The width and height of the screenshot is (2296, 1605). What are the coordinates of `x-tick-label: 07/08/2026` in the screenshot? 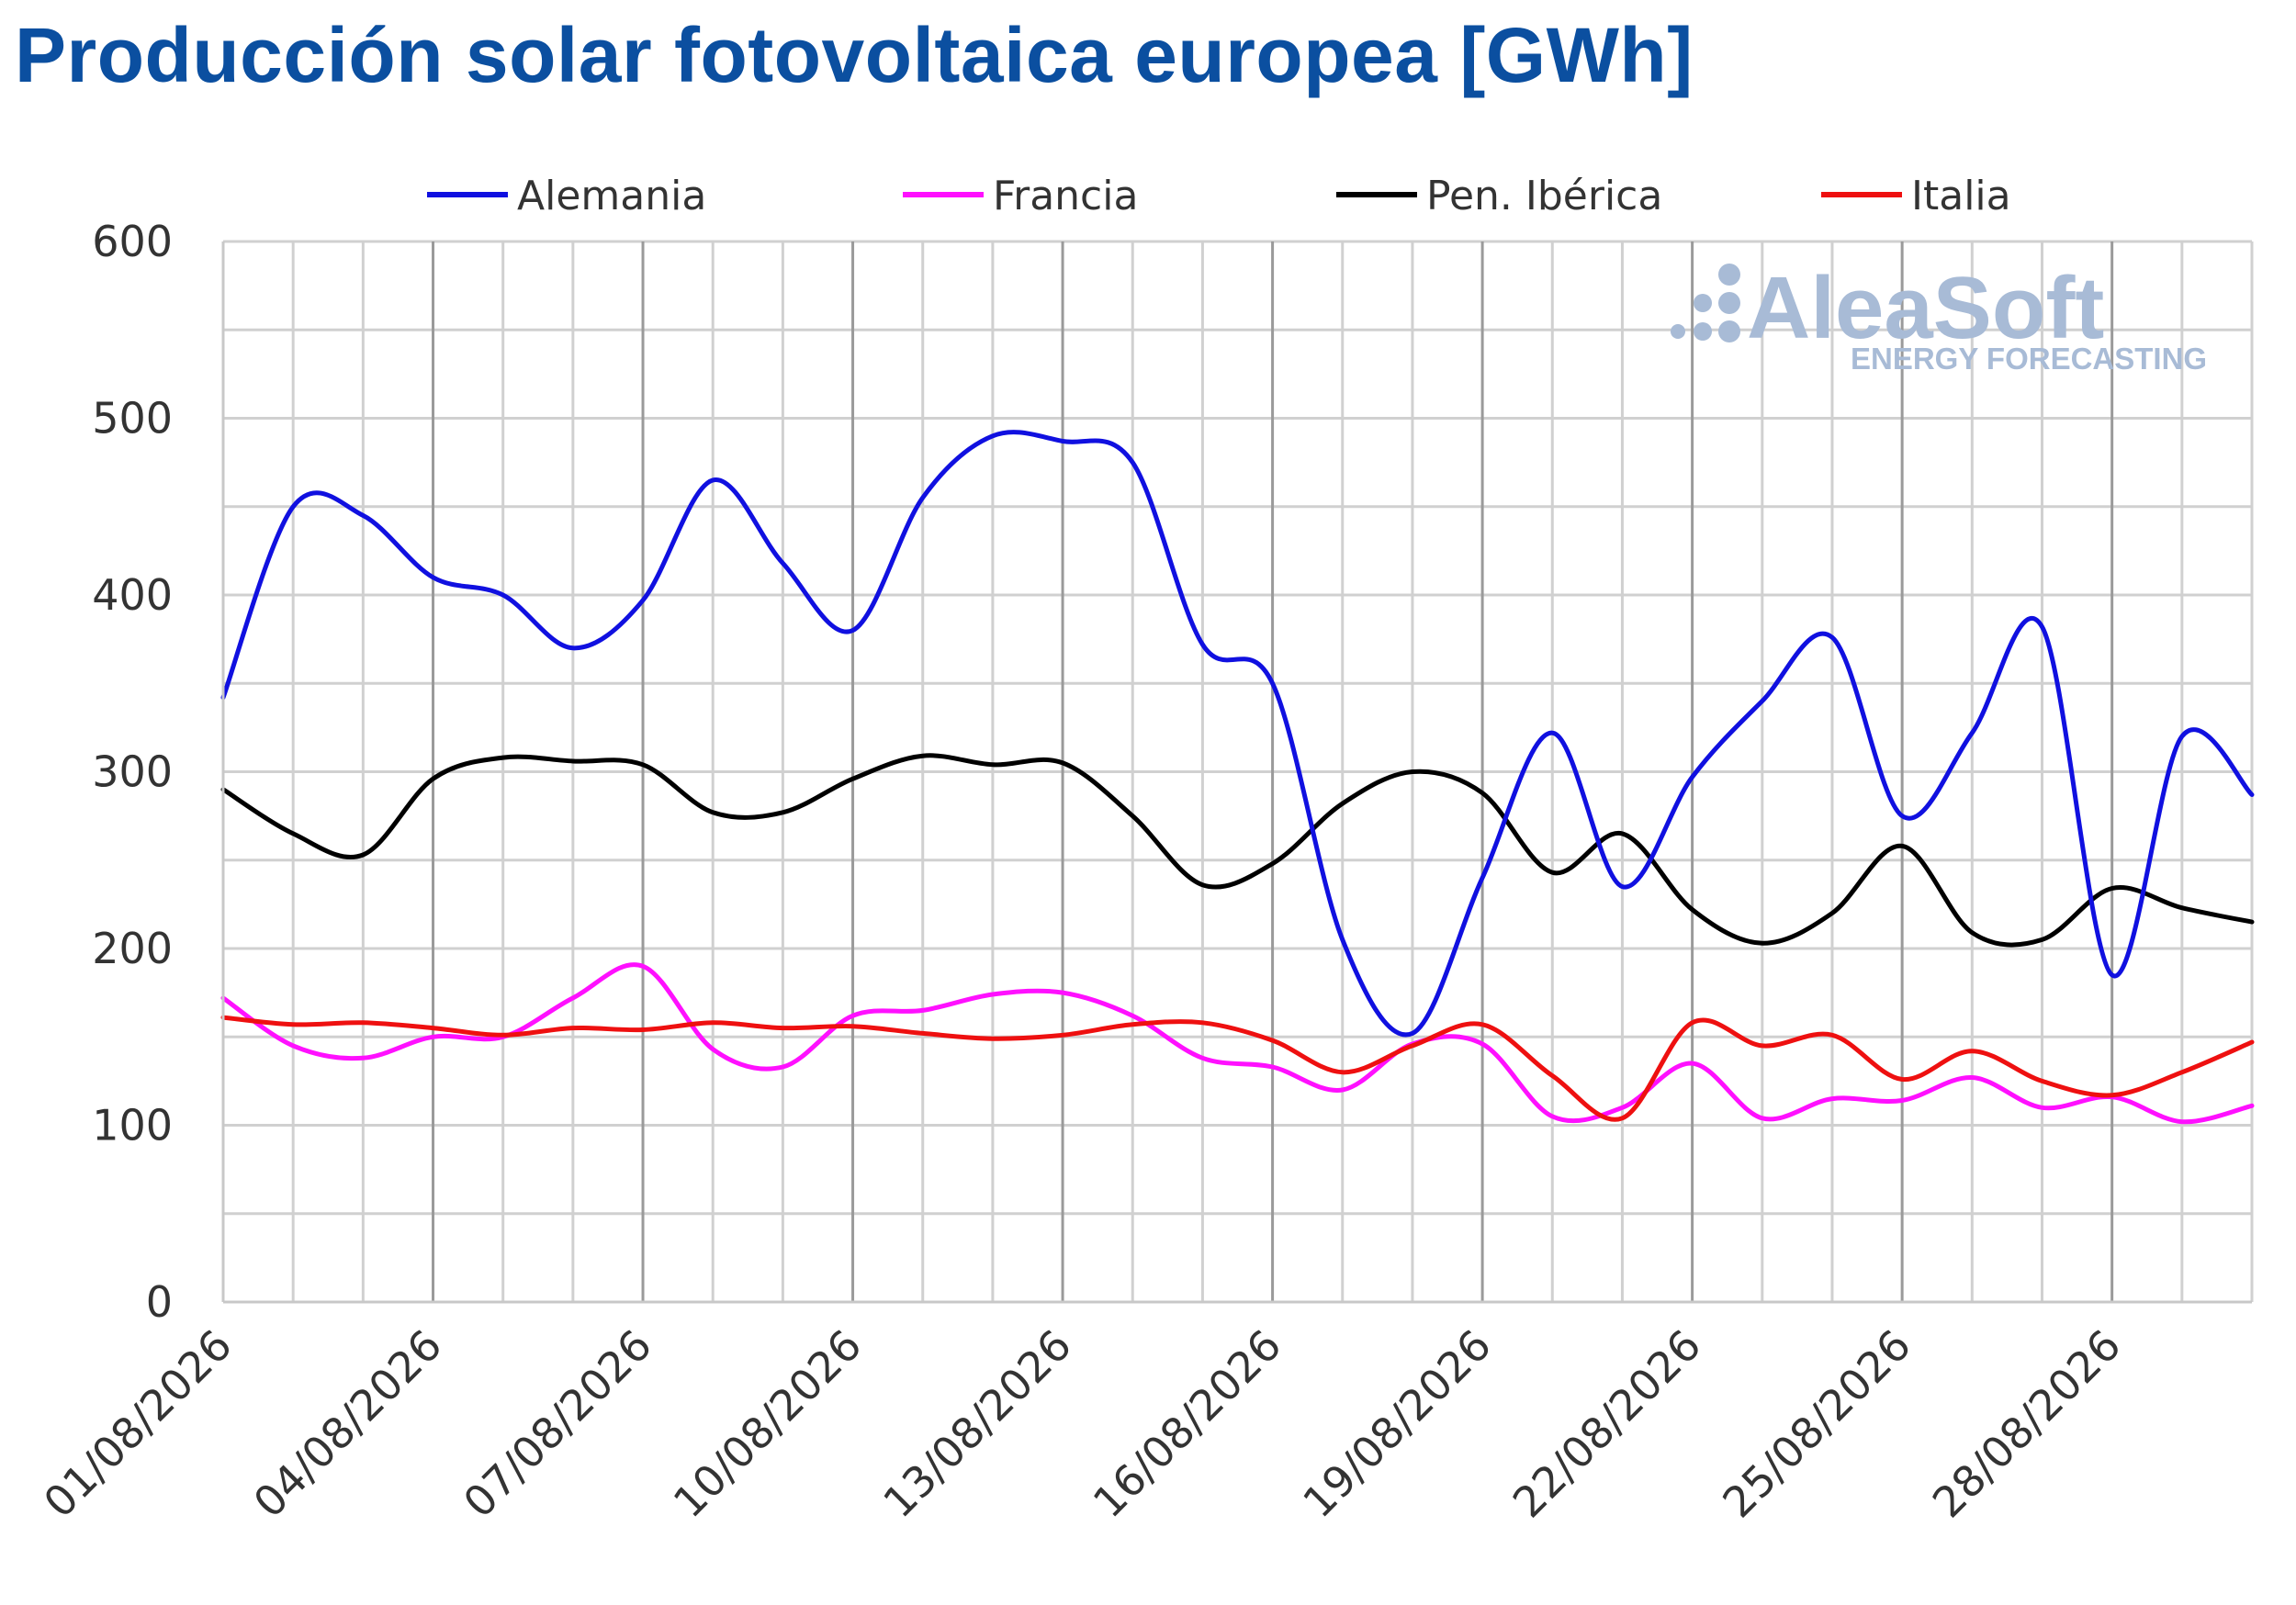 It's located at (557, 1424).